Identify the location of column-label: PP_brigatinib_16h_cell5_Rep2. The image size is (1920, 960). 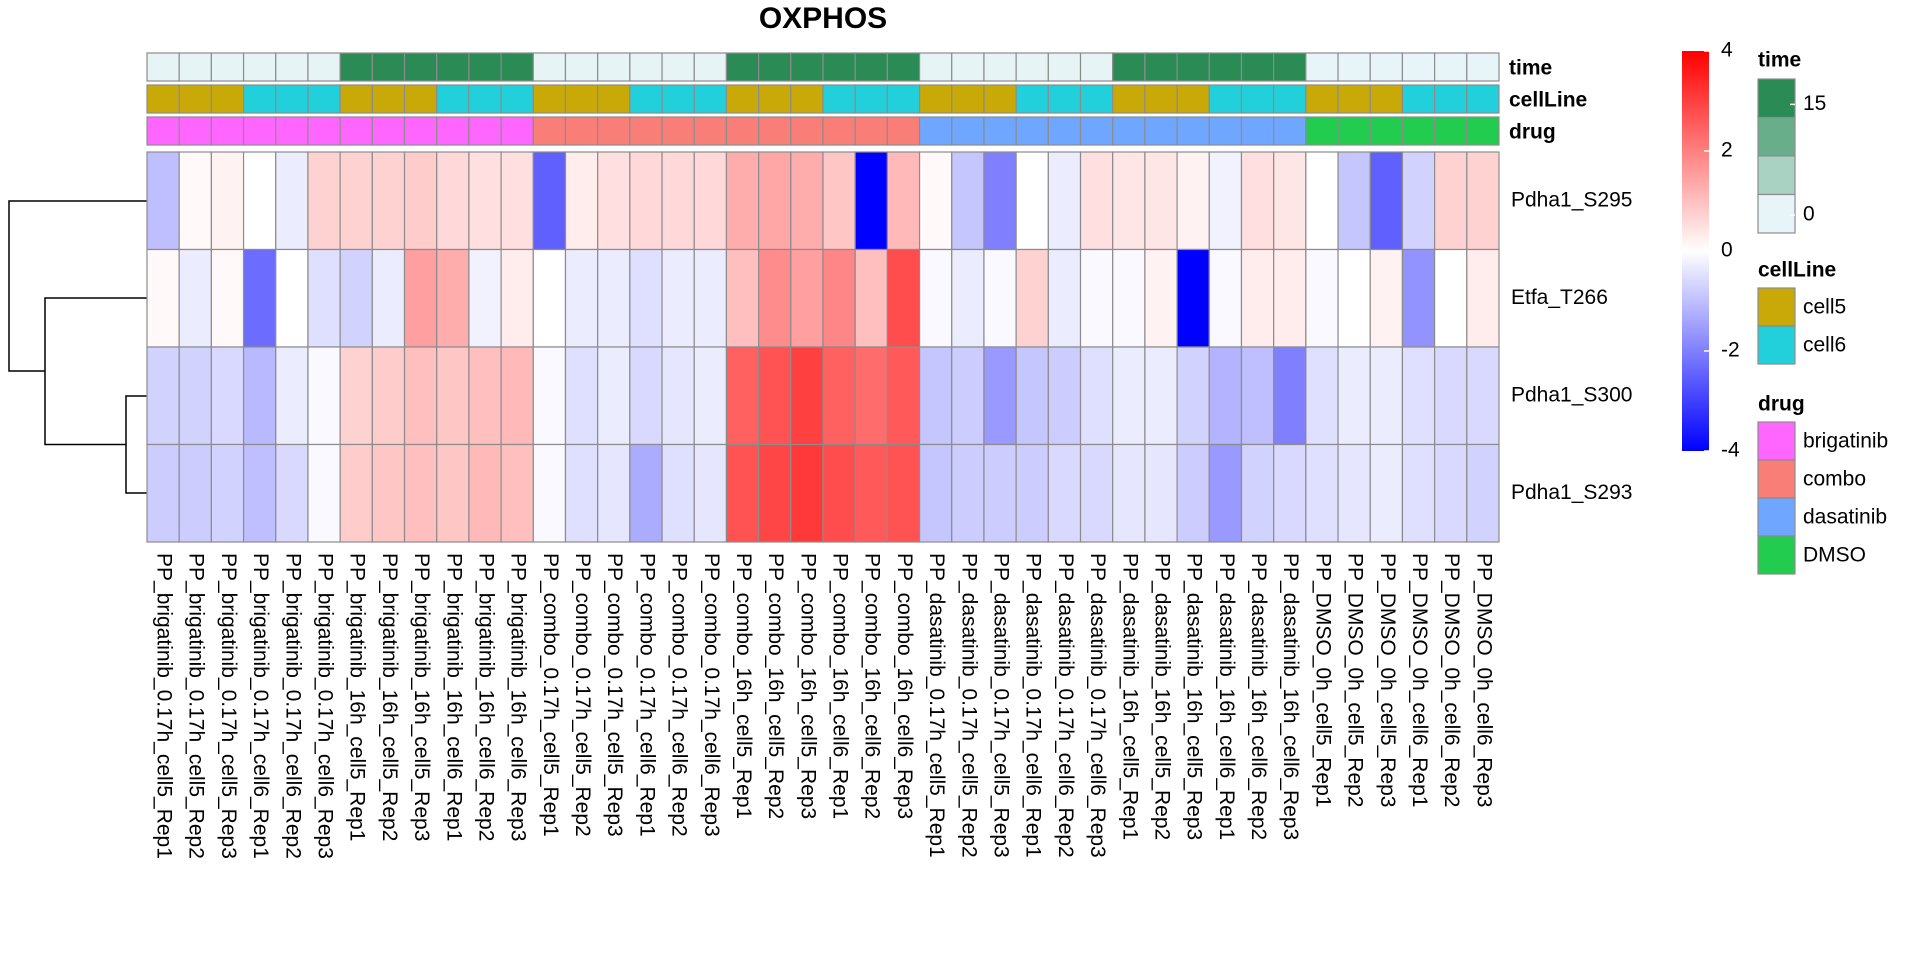
(389, 697).